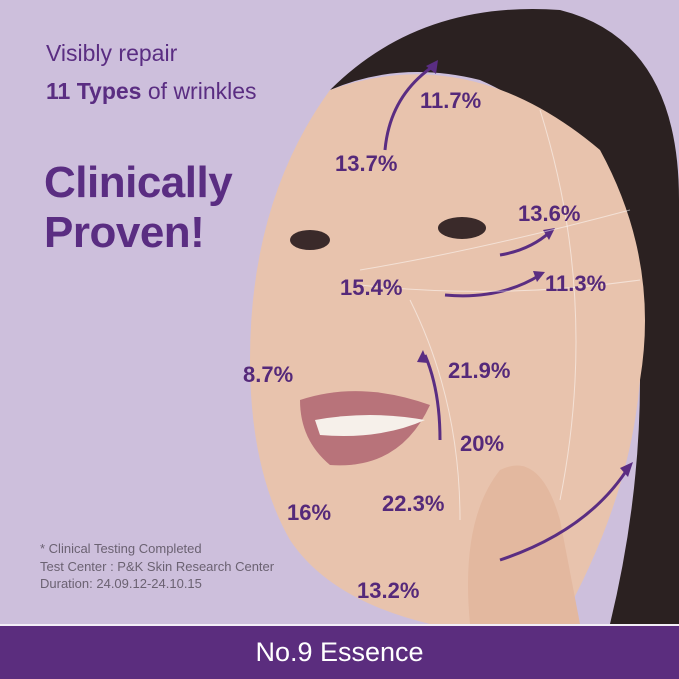 This screenshot has width=679, height=679. Describe the element at coordinates (451, 100) in the screenshot. I see `stat-forehead: 11.7%` at that location.